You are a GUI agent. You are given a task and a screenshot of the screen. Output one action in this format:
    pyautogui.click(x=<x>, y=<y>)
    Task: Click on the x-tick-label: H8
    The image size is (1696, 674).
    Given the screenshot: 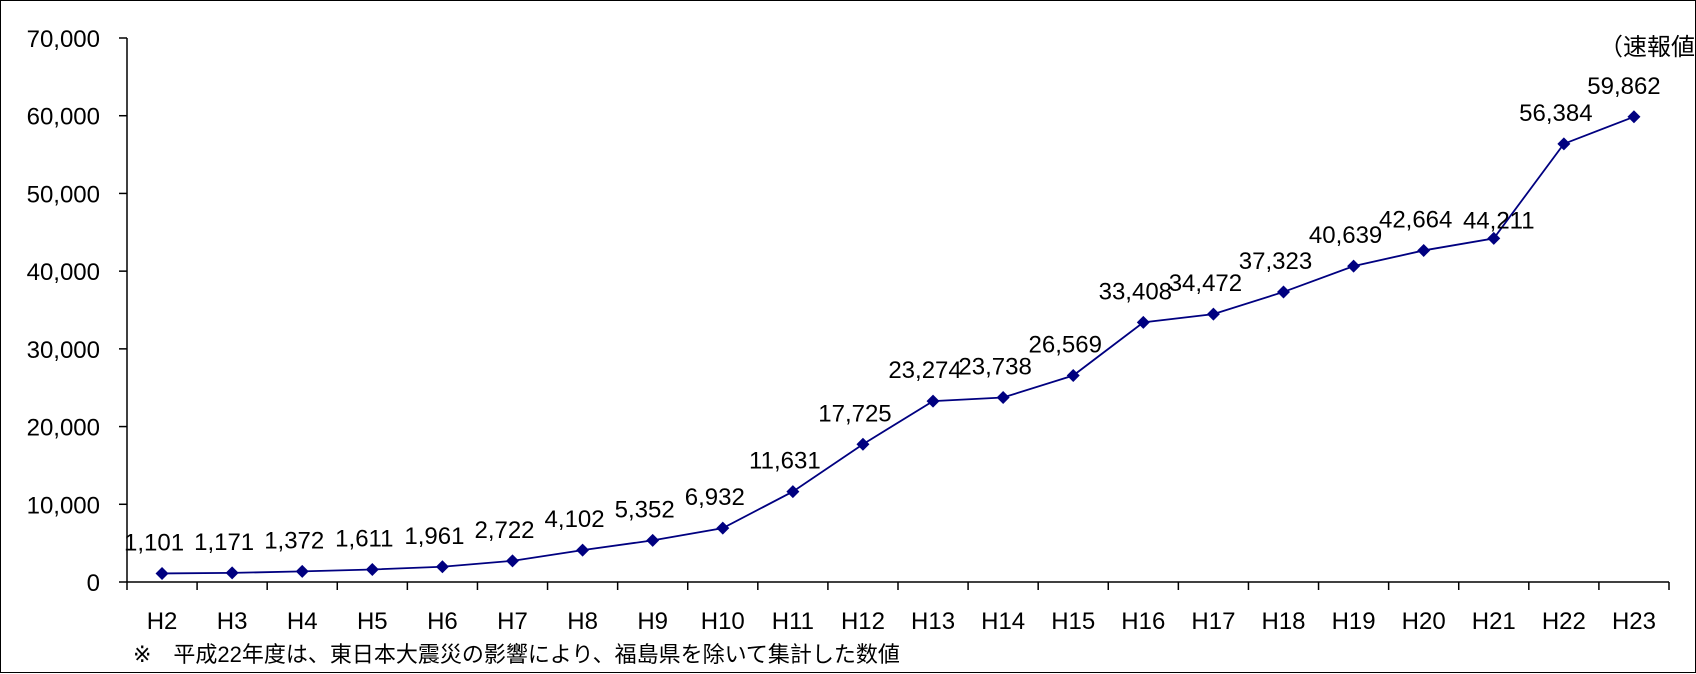 What is the action you would take?
    pyautogui.click(x=582, y=621)
    